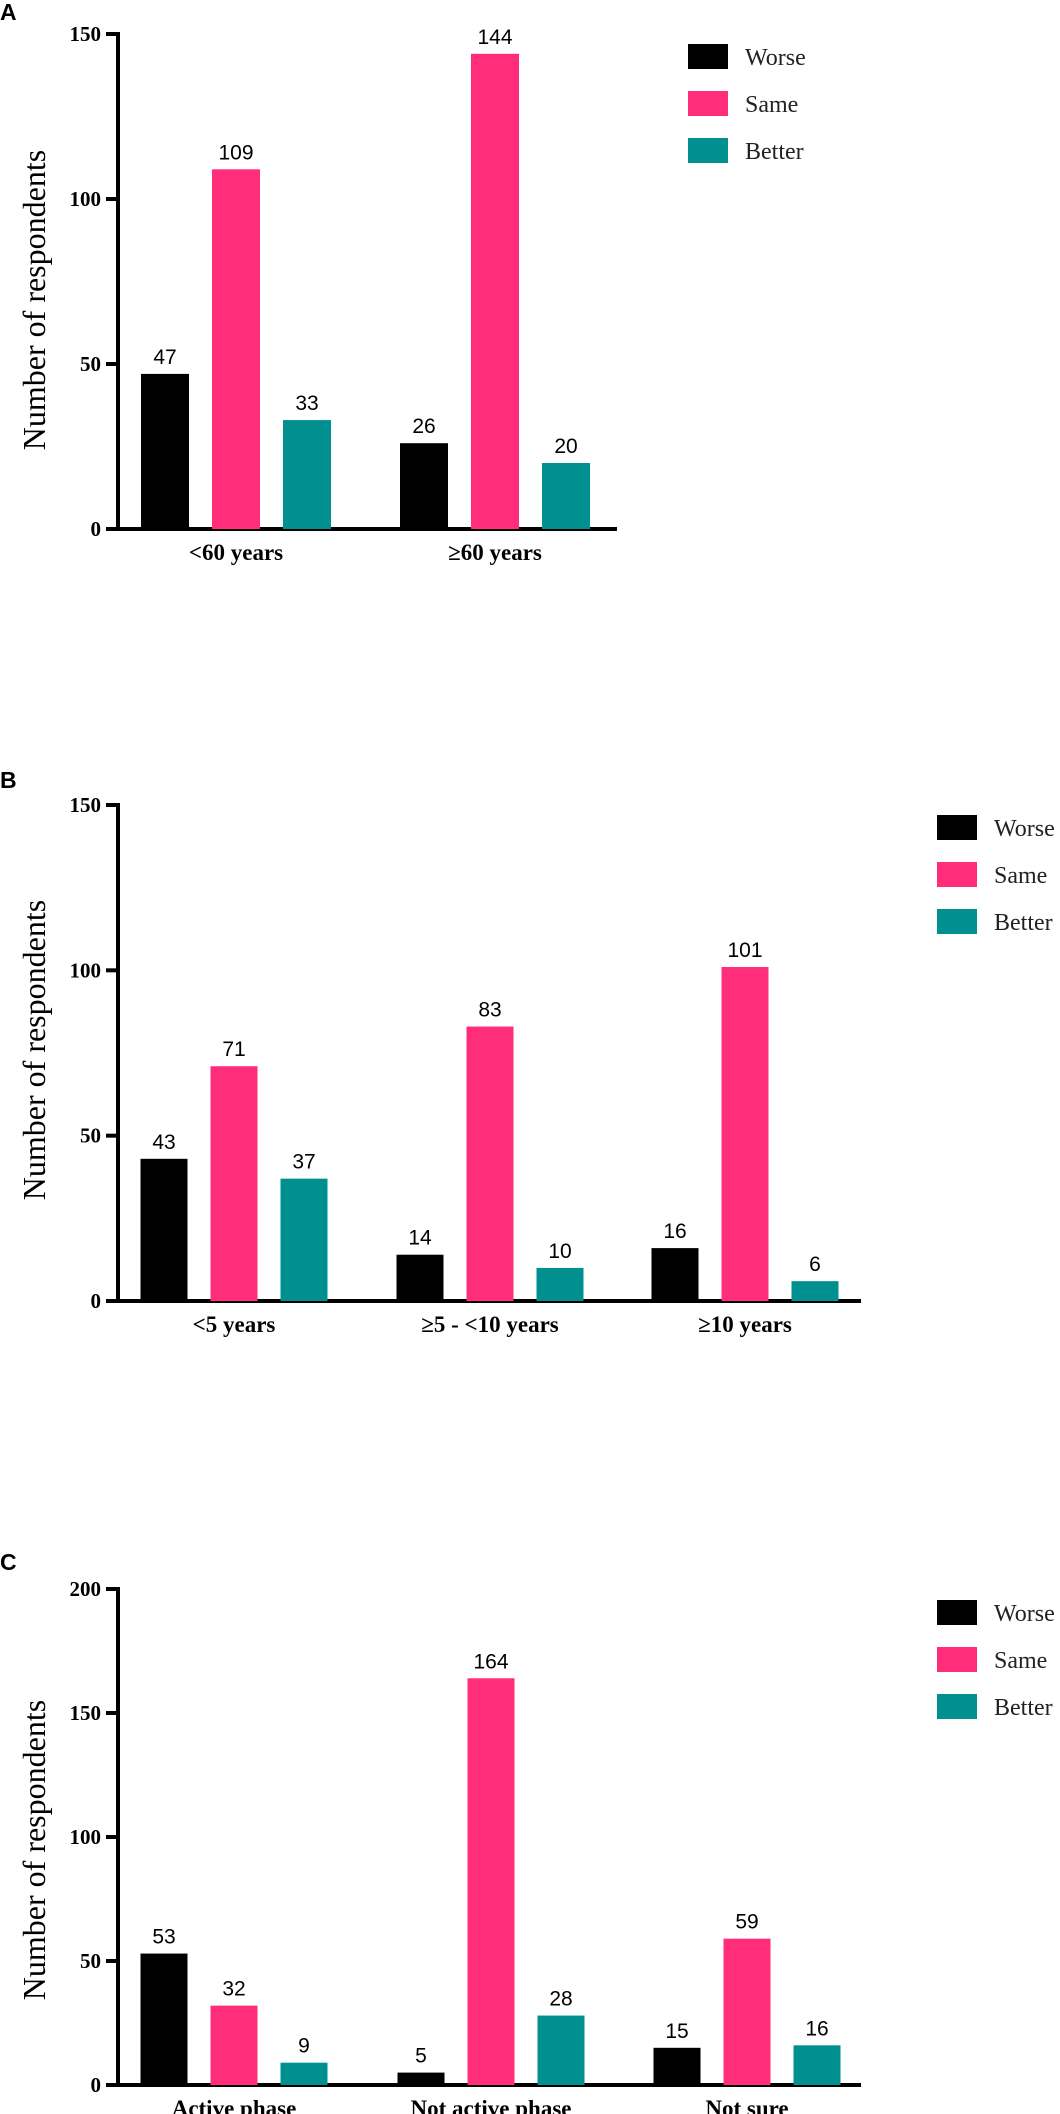 The width and height of the screenshot is (1060, 2114). What do you see at coordinates (423, 426) in the screenshot?
I see `panel-a-data-label-worse-2: 26` at bounding box center [423, 426].